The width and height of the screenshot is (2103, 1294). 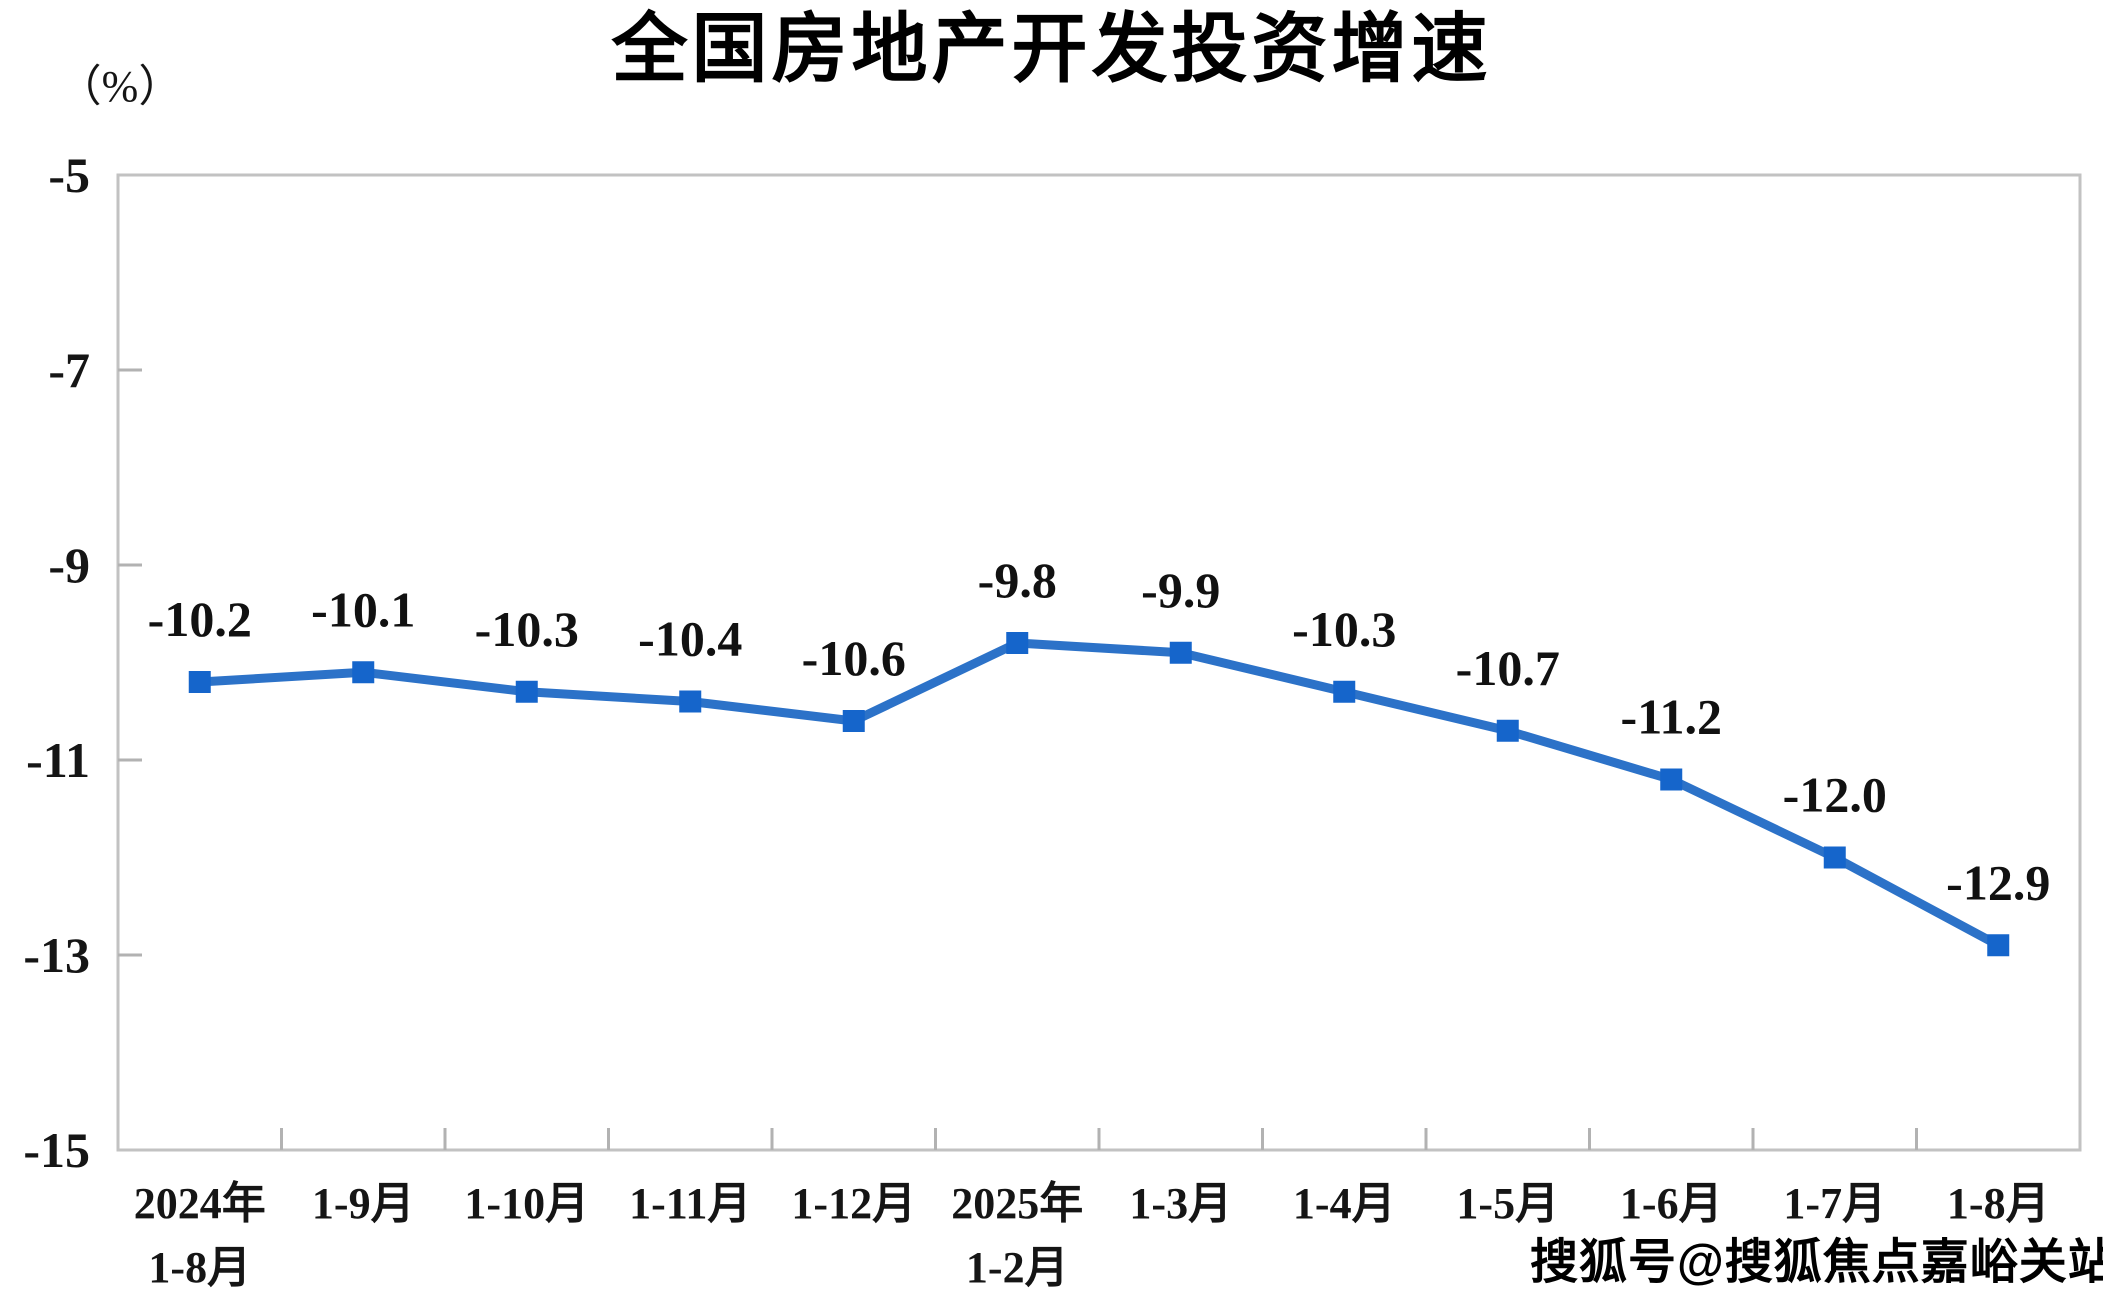 I want to click on data-point-label: -9.9, so click(x=1180, y=590).